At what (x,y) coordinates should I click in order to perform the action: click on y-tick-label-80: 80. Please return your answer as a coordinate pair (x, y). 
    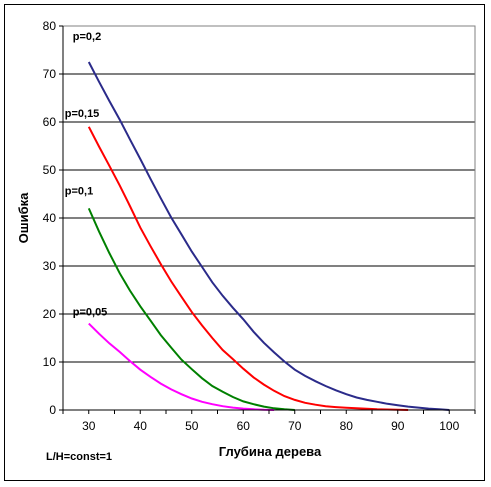
    Looking at the image, I should click on (50, 26).